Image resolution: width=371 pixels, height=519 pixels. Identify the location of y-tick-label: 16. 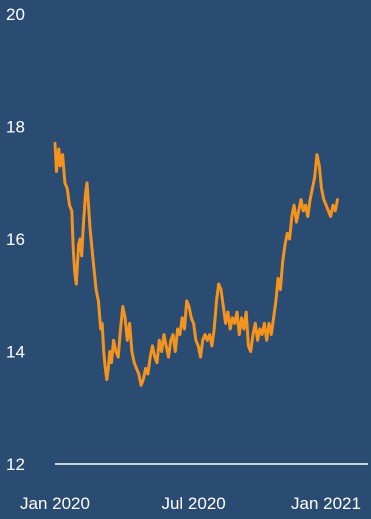
(15, 239).